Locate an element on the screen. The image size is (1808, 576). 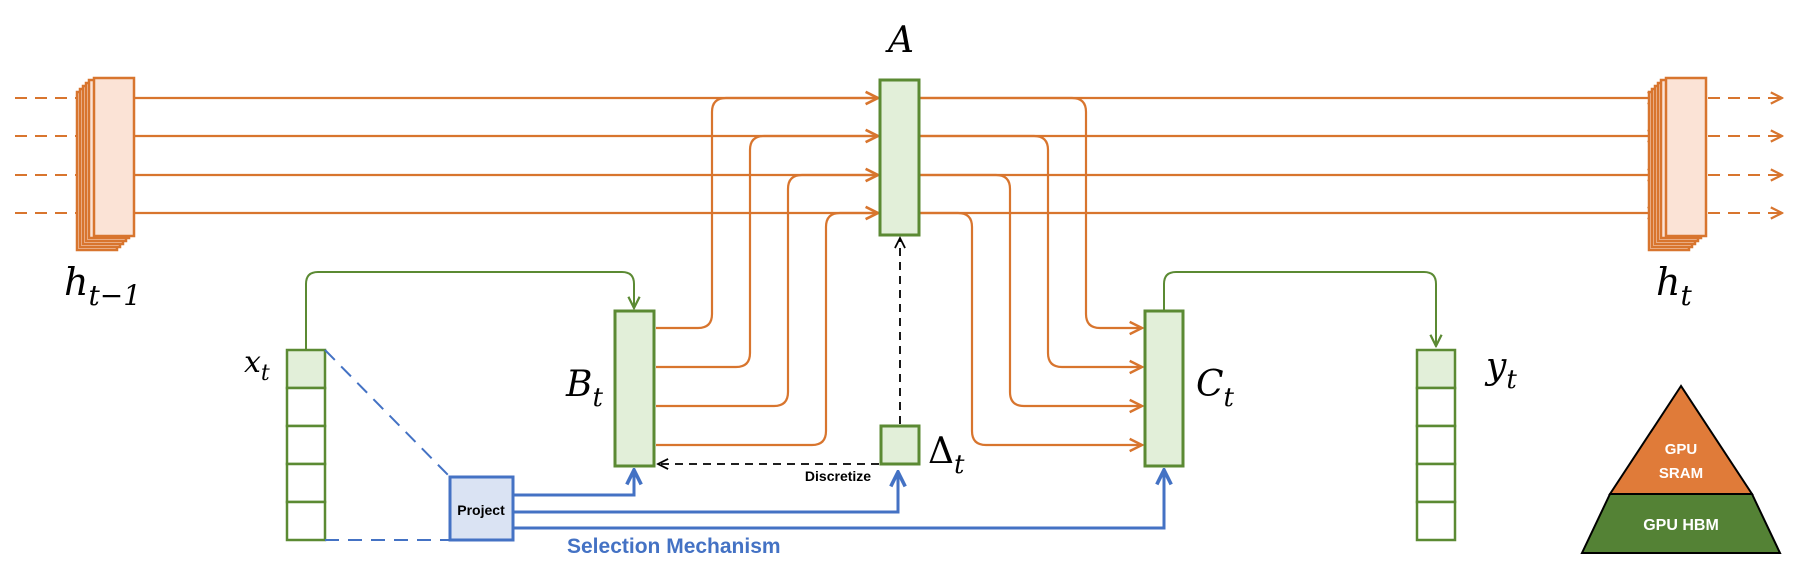
selection-arrows is located at coordinates (838, 500).